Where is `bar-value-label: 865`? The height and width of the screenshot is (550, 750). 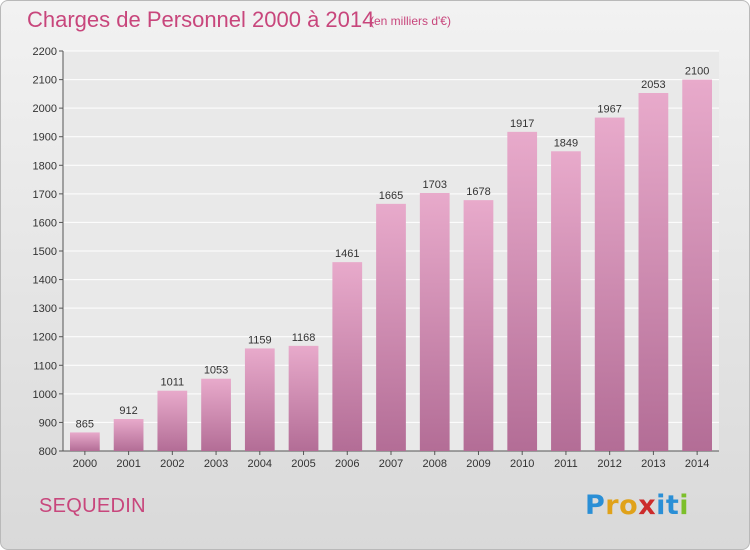 bar-value-label: 865 is located at coordinates (85, 424).